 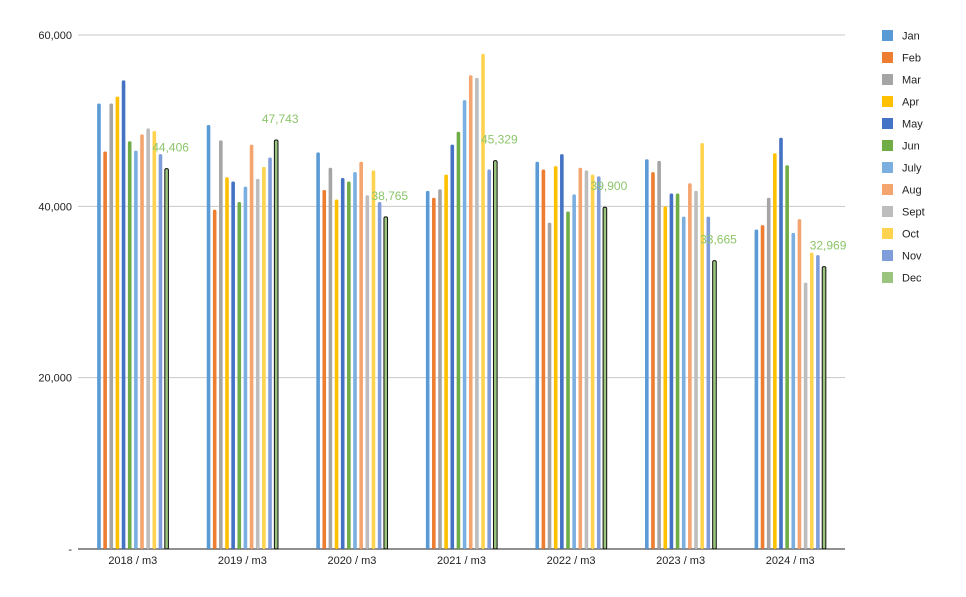 I want to click on legend-label-dec: Dec, so click(x=912, y=279).